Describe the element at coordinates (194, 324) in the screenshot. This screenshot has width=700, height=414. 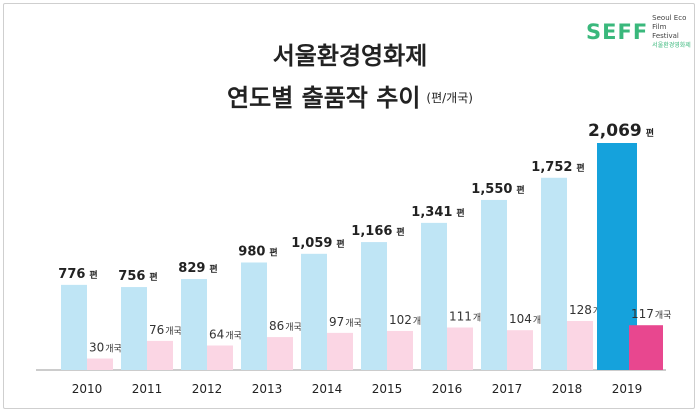
I see `films-bar-2012` at that location.